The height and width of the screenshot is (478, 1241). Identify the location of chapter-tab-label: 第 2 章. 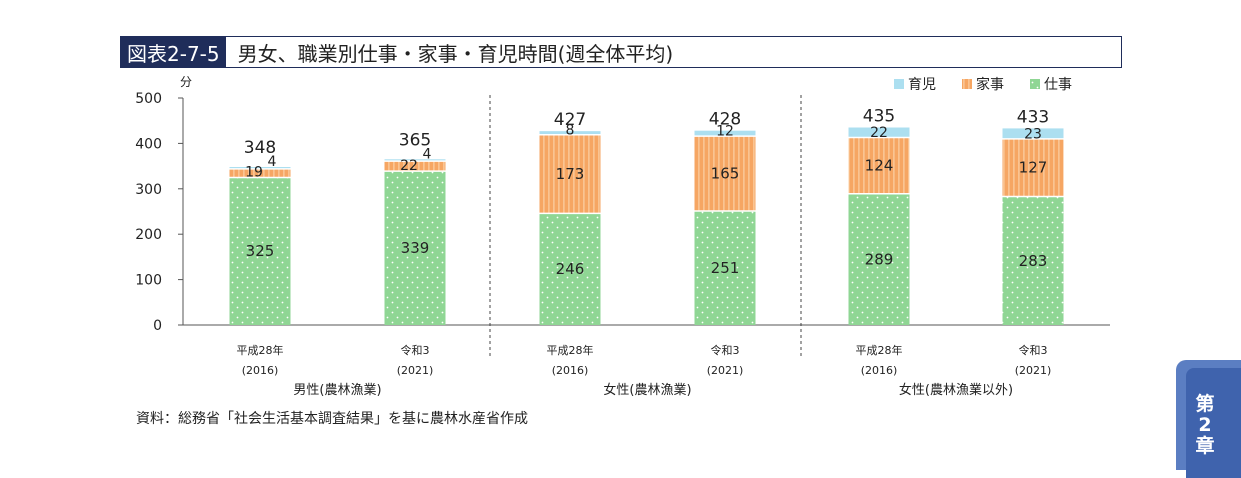
(1205, 425).